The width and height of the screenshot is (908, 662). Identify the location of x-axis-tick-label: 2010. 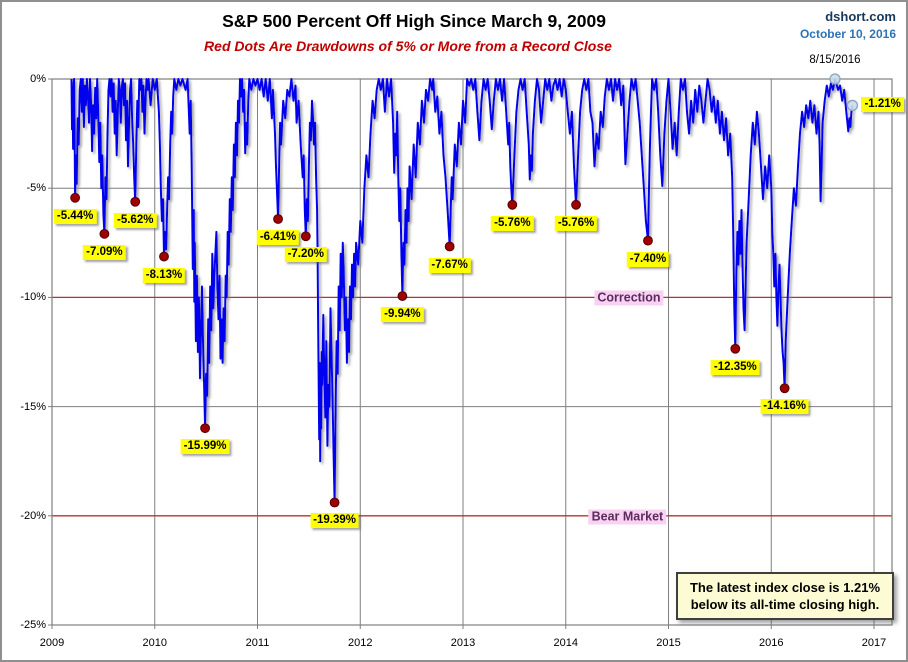
(154, 643).